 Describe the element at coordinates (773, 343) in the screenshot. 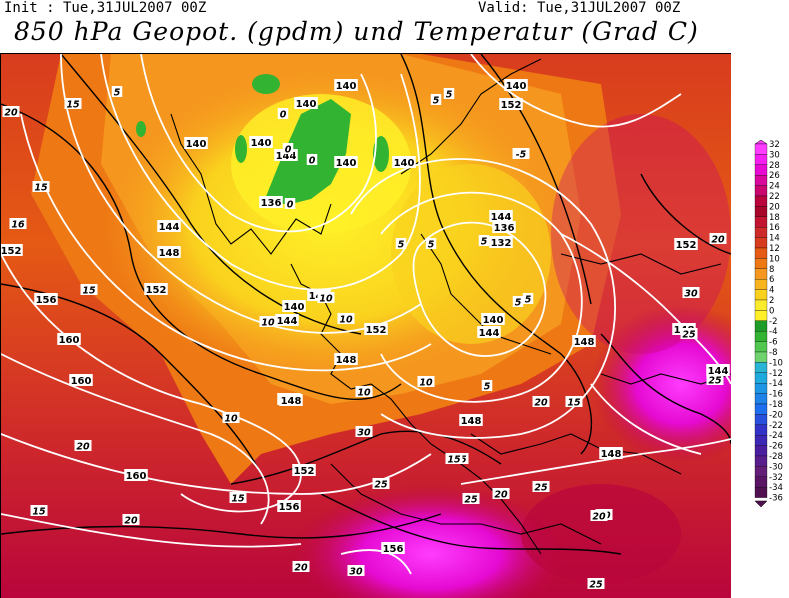

I see `legend-level-label: -6` at that location.